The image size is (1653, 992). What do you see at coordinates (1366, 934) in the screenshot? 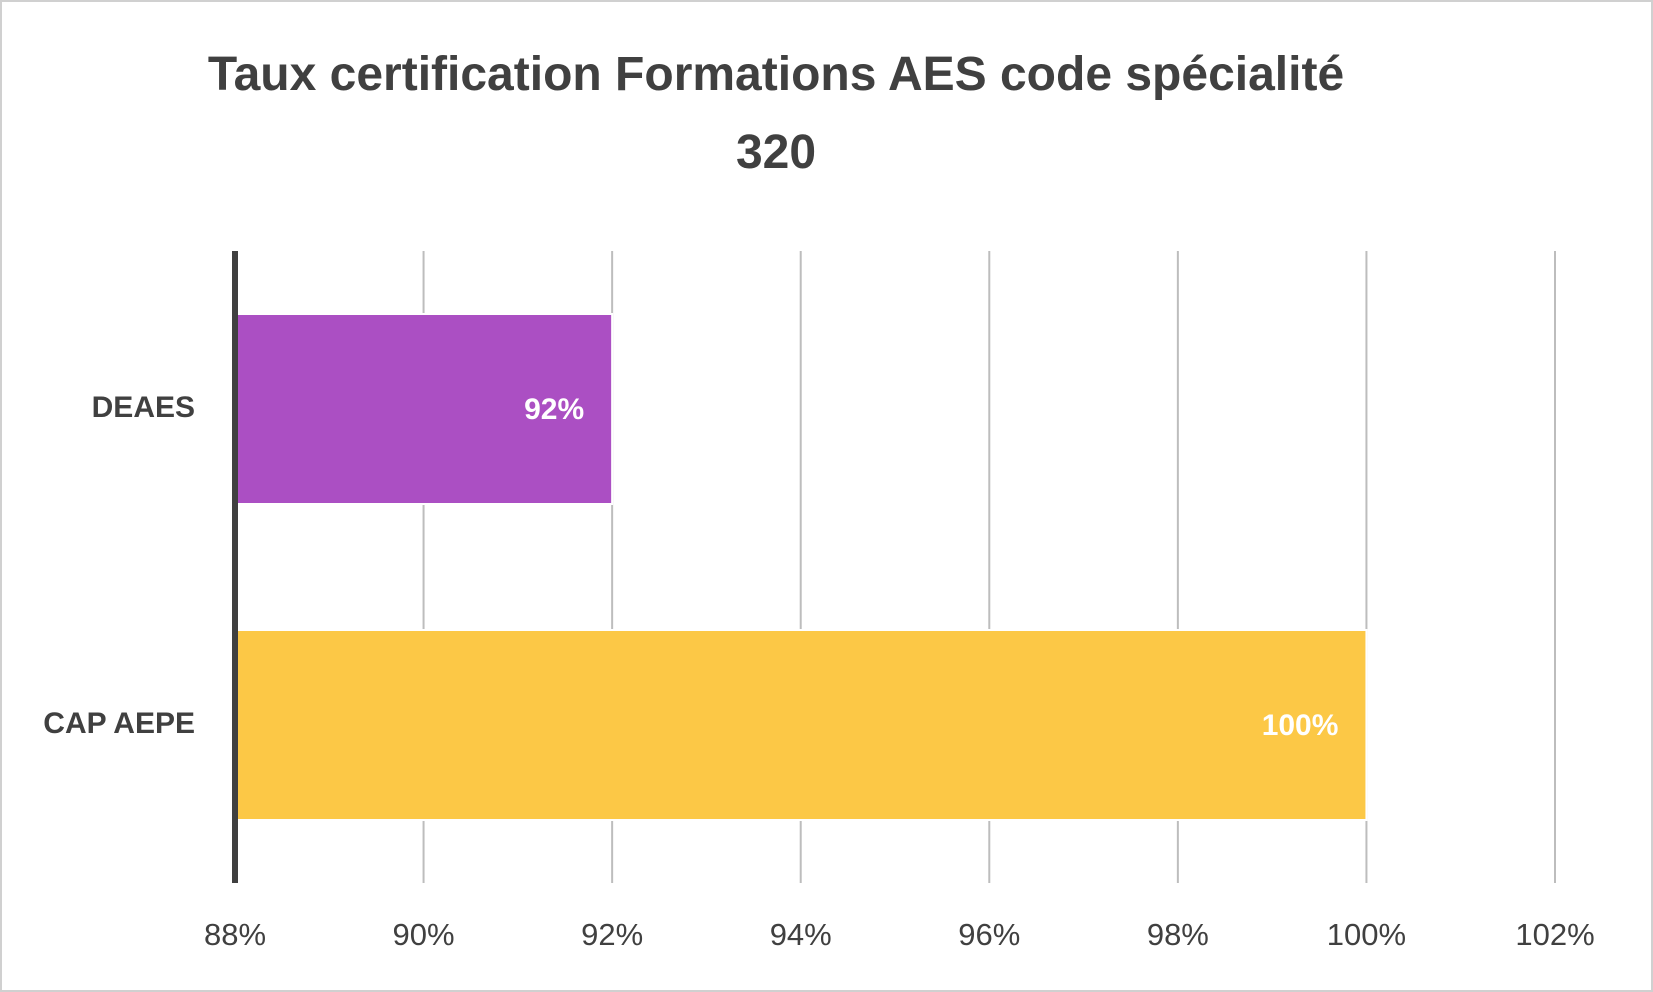
I see `x-tick-label: 100%` at bounding box center [1366, 934].